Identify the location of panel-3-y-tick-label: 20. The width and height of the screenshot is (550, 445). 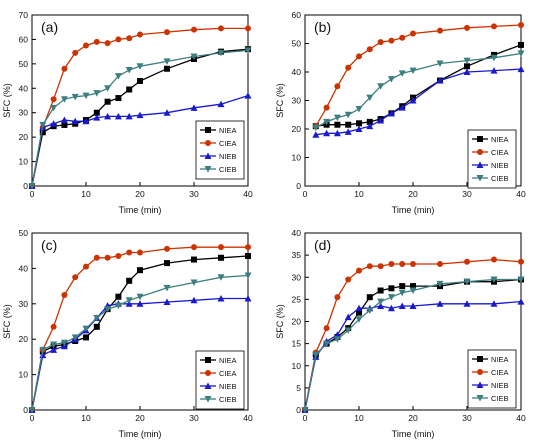
(297, 322).